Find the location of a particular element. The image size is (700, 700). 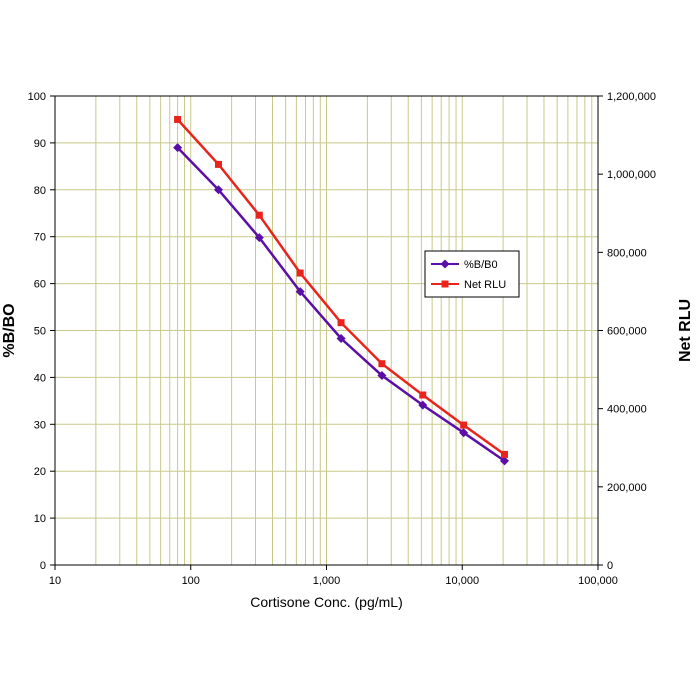

legend-box is located at coordinates (472, 274).